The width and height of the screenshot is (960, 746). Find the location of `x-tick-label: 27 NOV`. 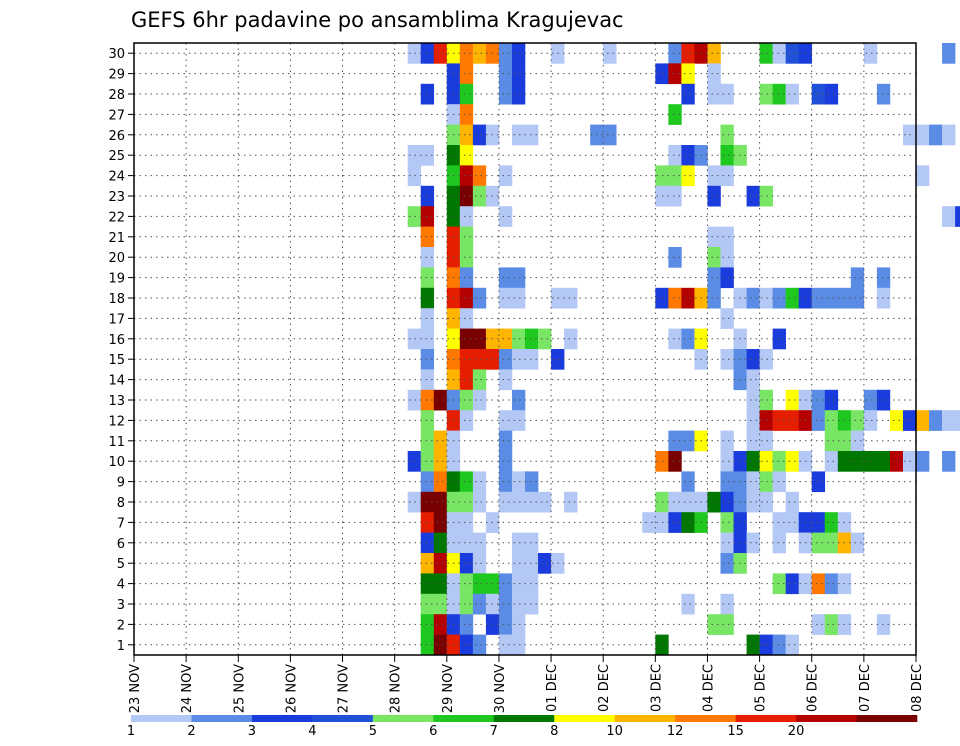

x-tick-label: 27 NOV is located at coordinates (344, 688).